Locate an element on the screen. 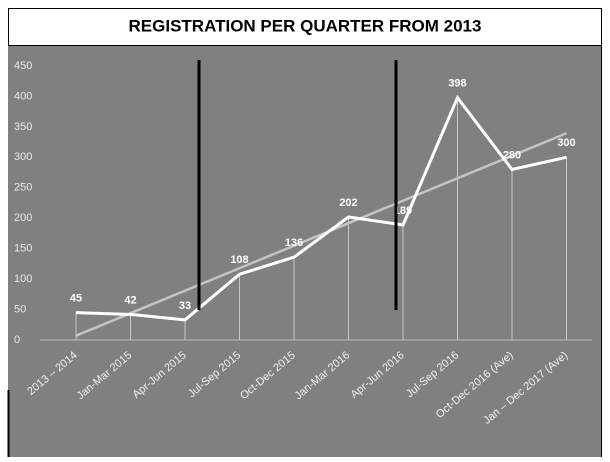 The width and height of the screenshot is (610, 462). data-label: 202 is located at coordinates (348, 203).